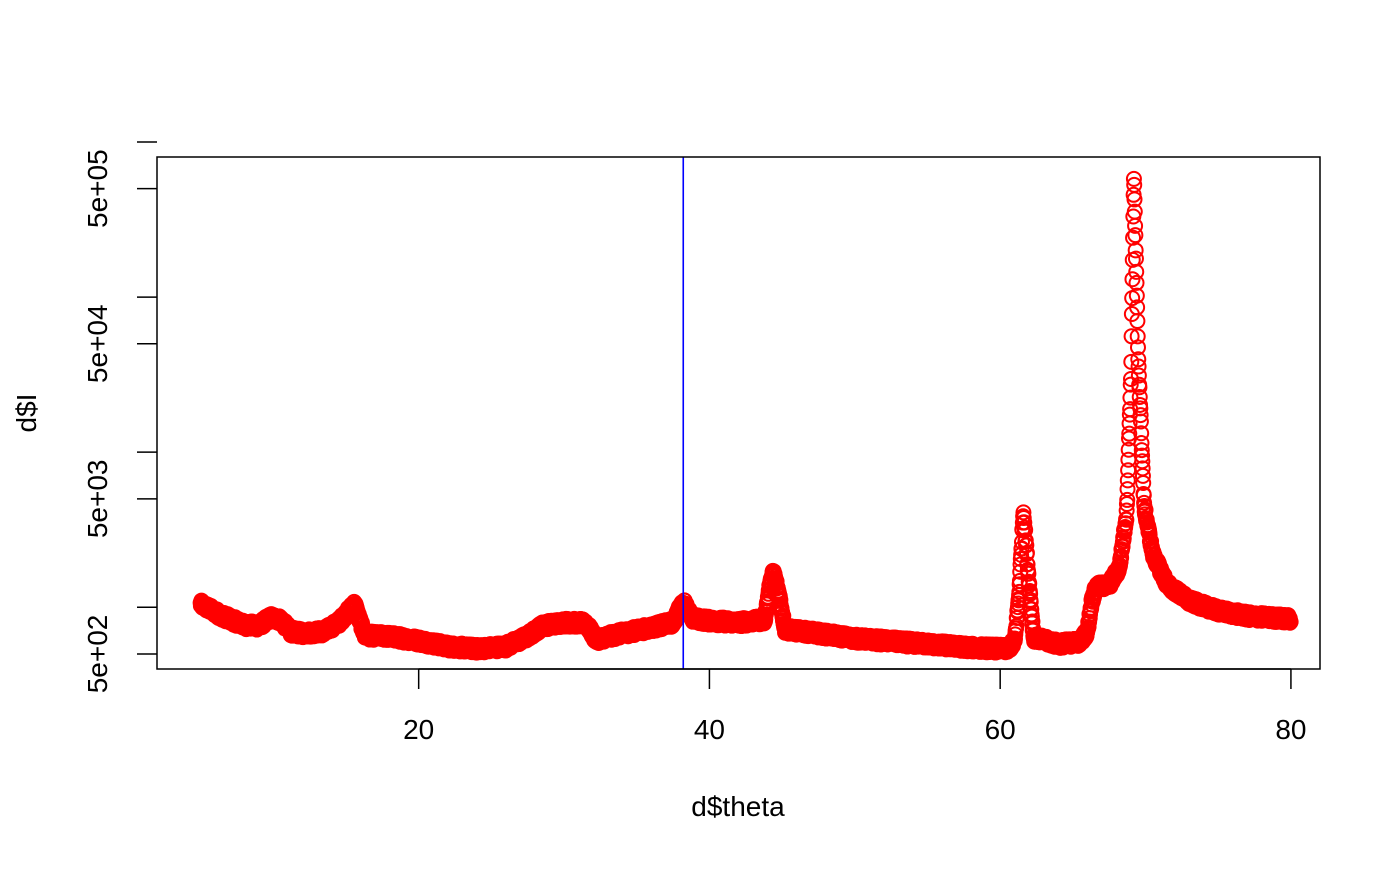 Image resolution: width=1400 pixels, height=871 pixels. Describe the element at coordinates (26, 413) in the screenshot. I see `y-axis-label: d$I` at that location.